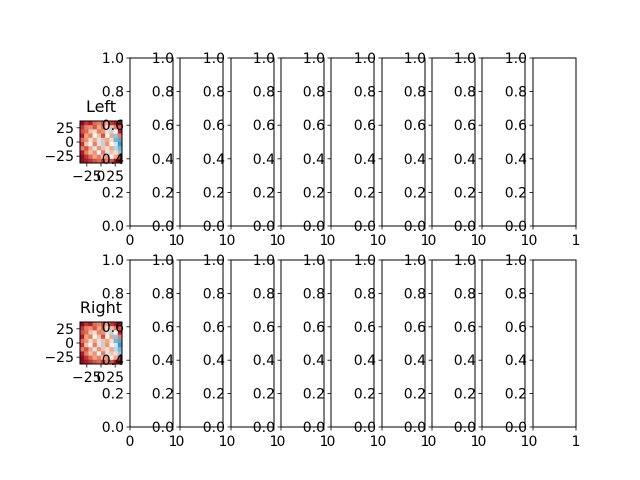  I want to click on heatmap-title: Left, so click(101, 106).